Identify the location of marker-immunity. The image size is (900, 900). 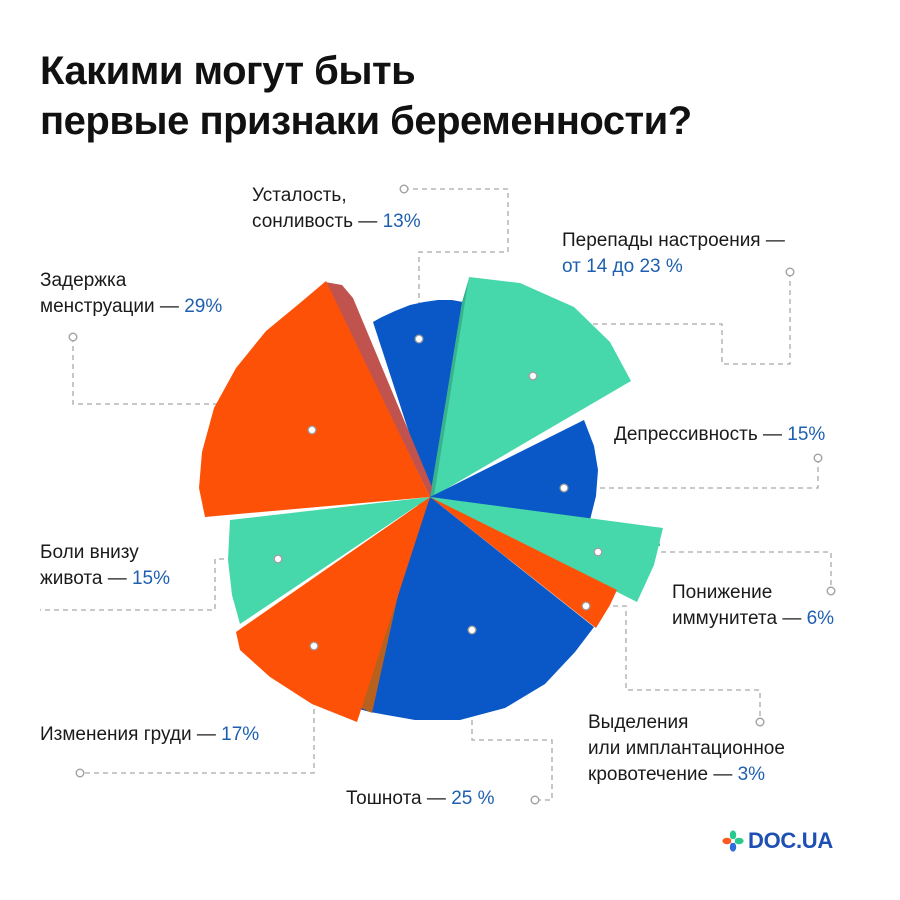
(598, 552).